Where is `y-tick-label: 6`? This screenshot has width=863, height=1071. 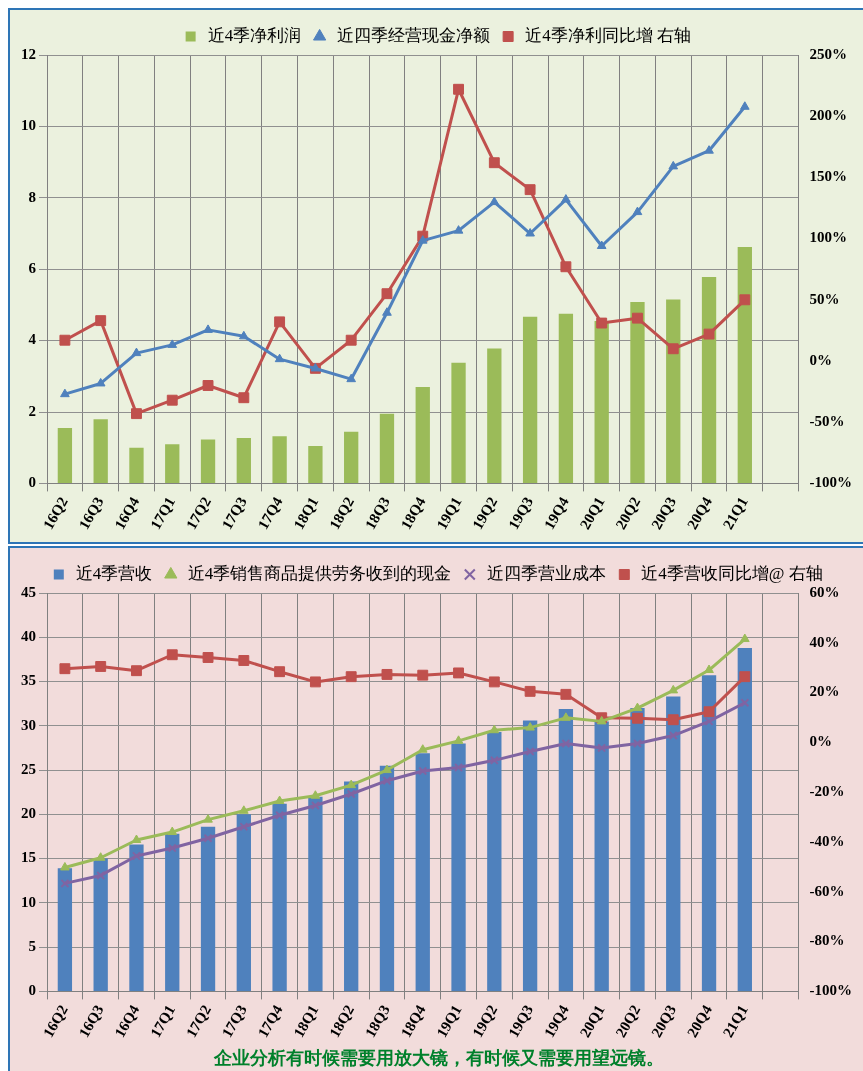
y-tick-label: 6 is located at coordinates (32, 268).